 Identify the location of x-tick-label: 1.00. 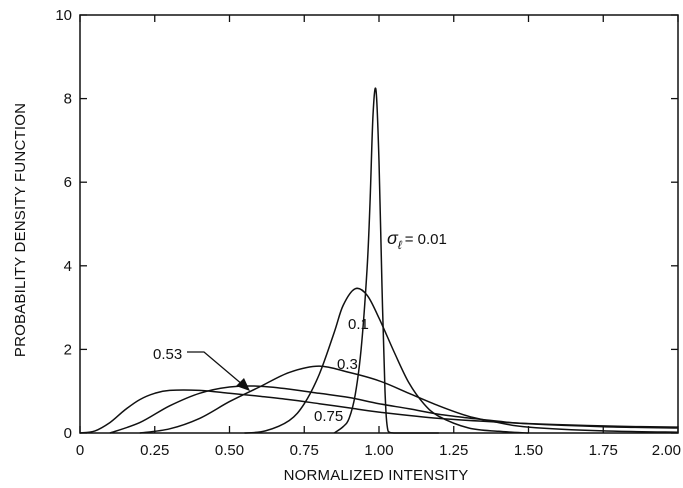
(378, 450).